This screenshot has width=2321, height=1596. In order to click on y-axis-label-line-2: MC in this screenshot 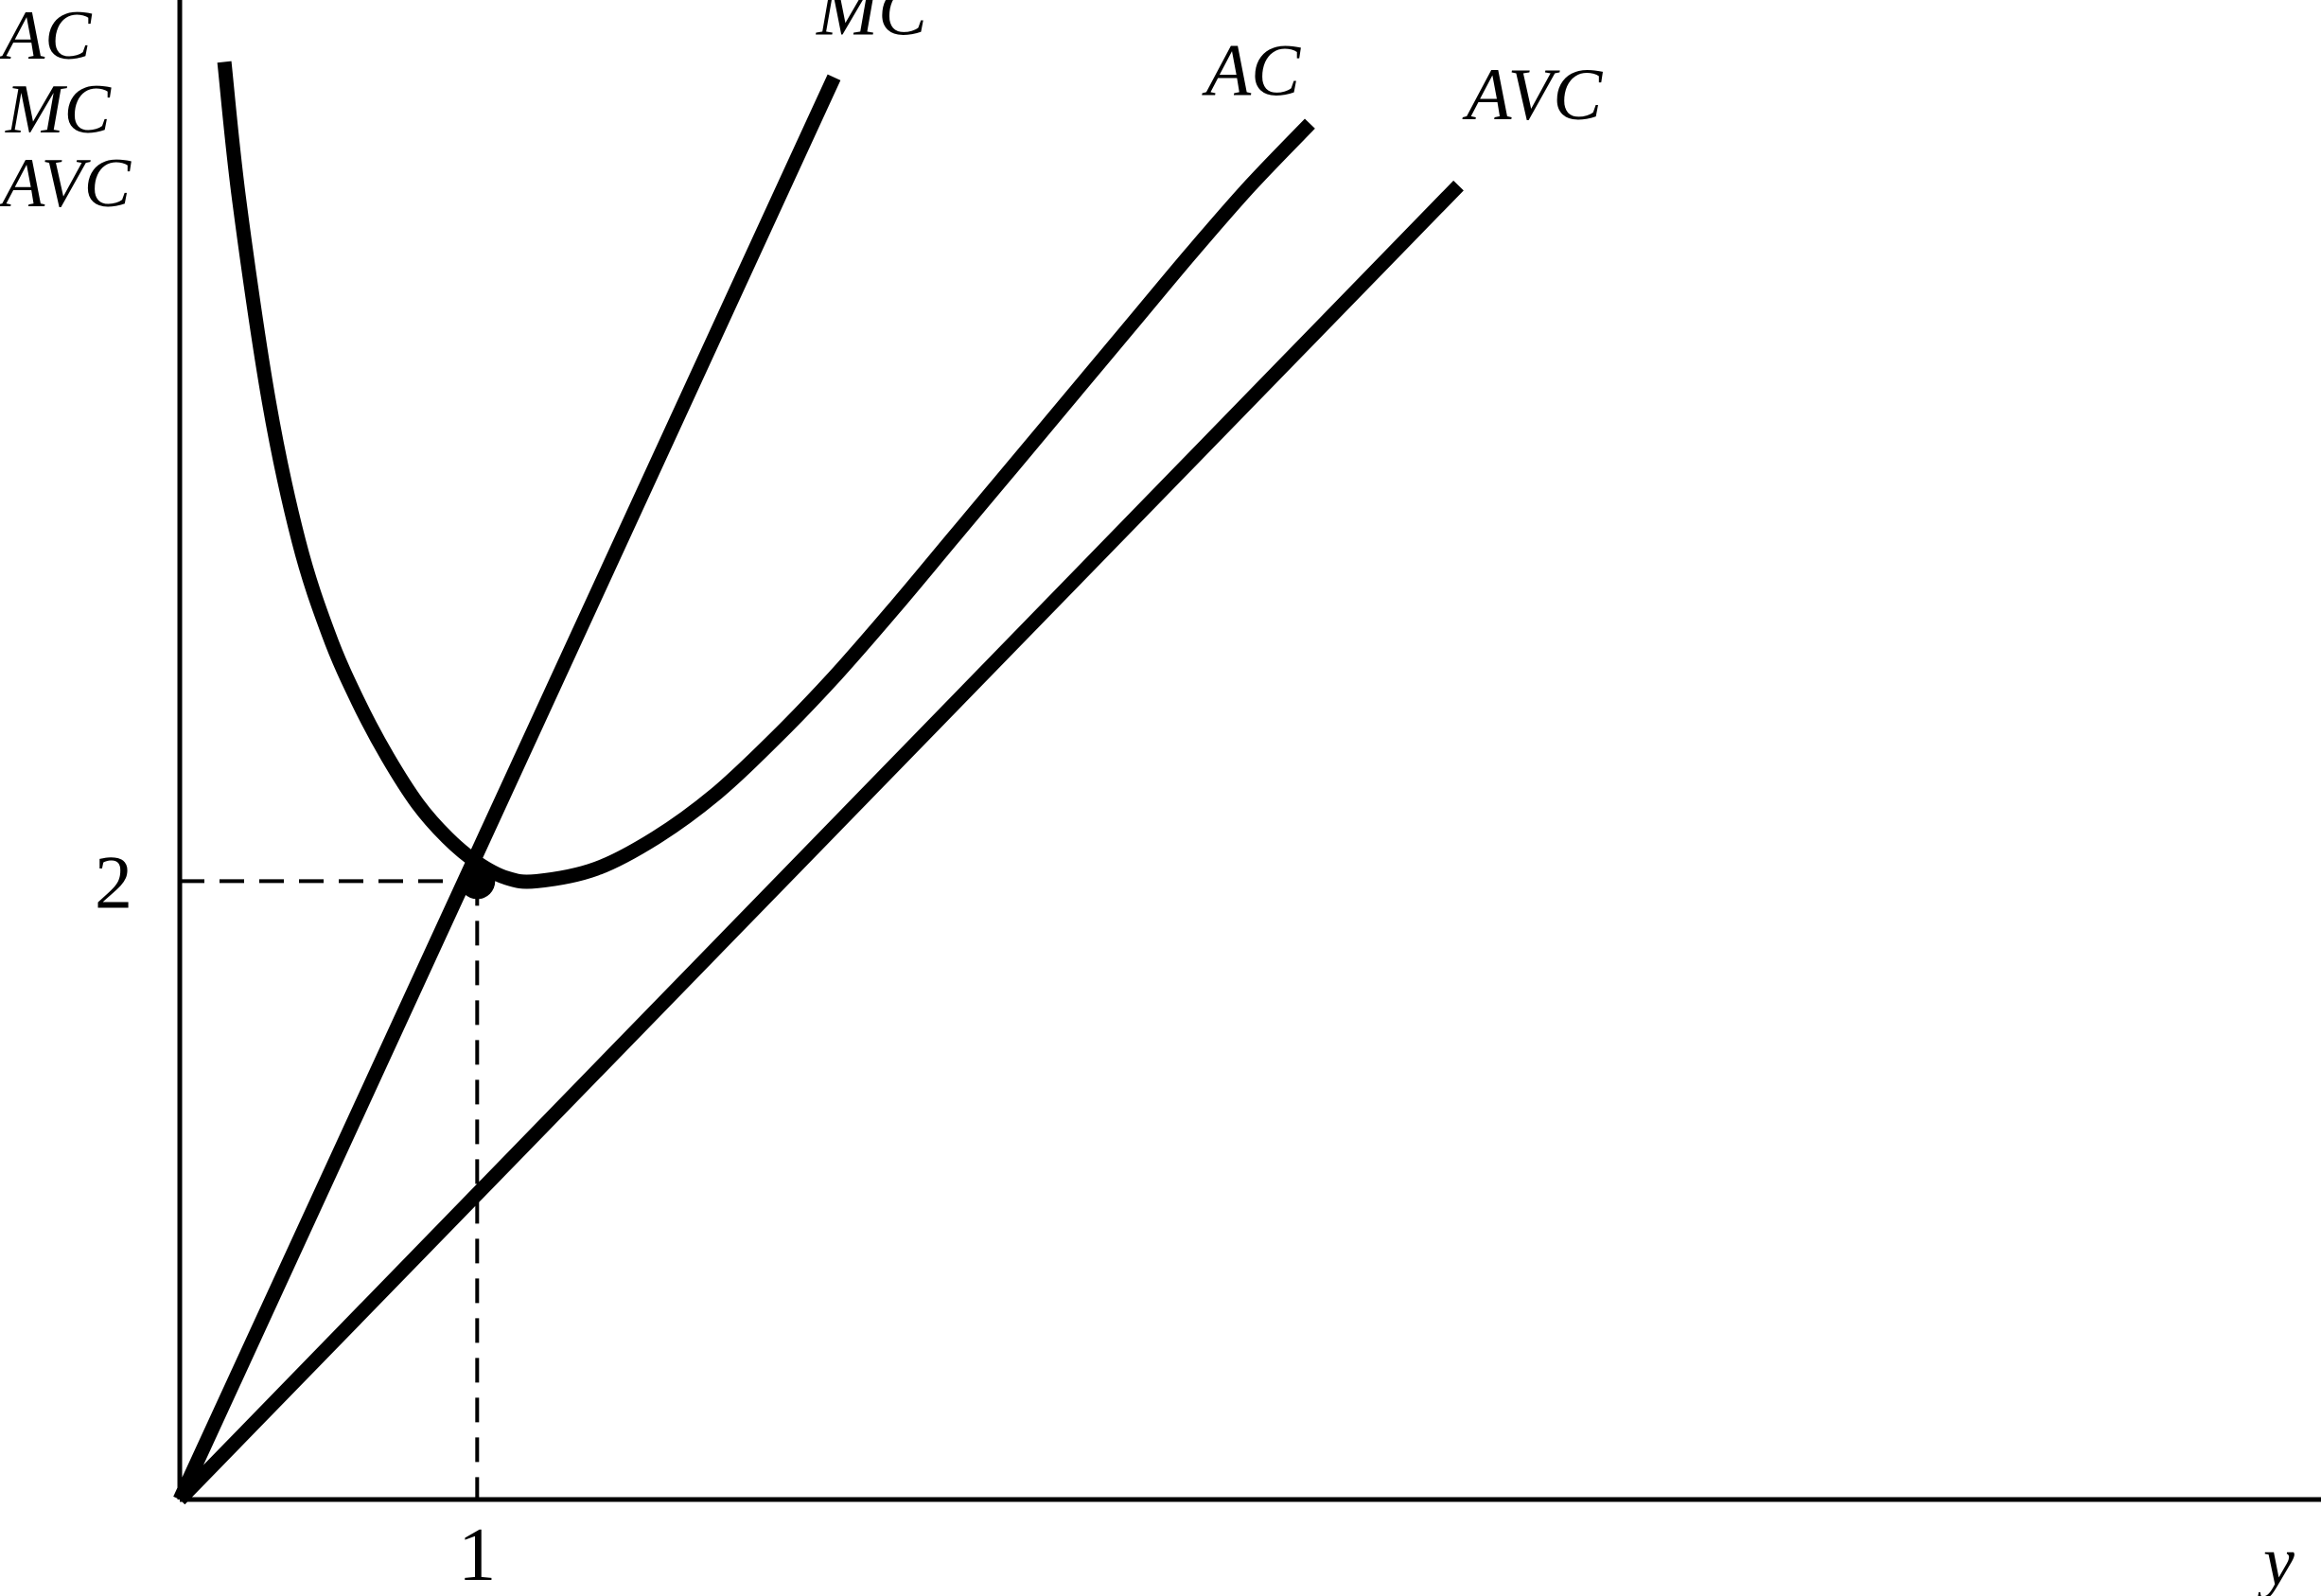, I will do `click(59, 110)`.